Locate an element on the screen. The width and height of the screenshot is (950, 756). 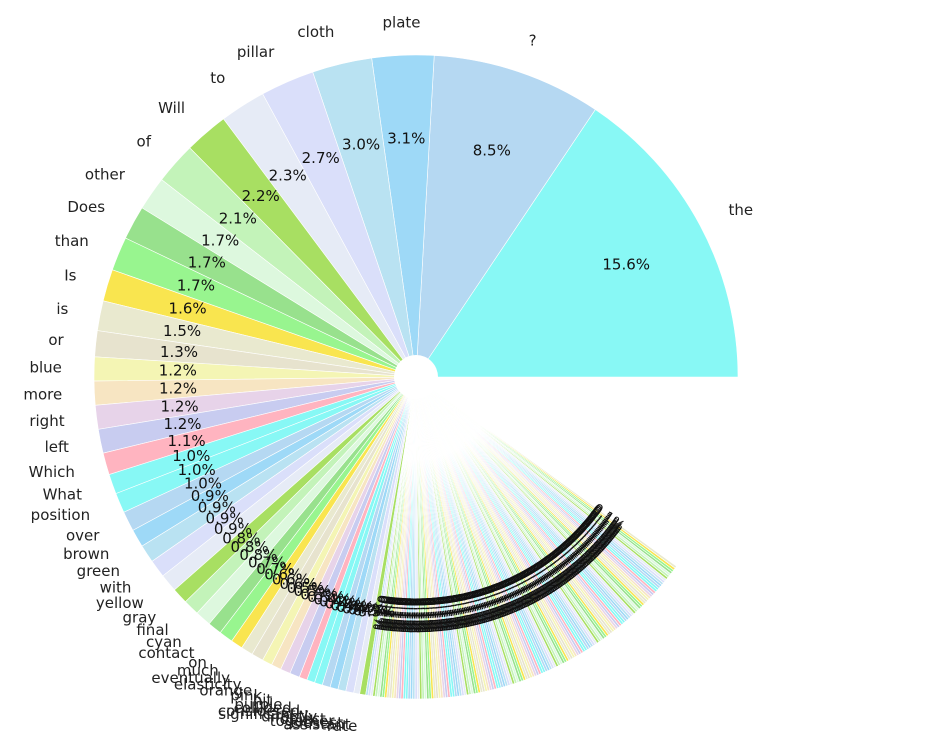
slice-label: is is located at coordinates (62, 309).